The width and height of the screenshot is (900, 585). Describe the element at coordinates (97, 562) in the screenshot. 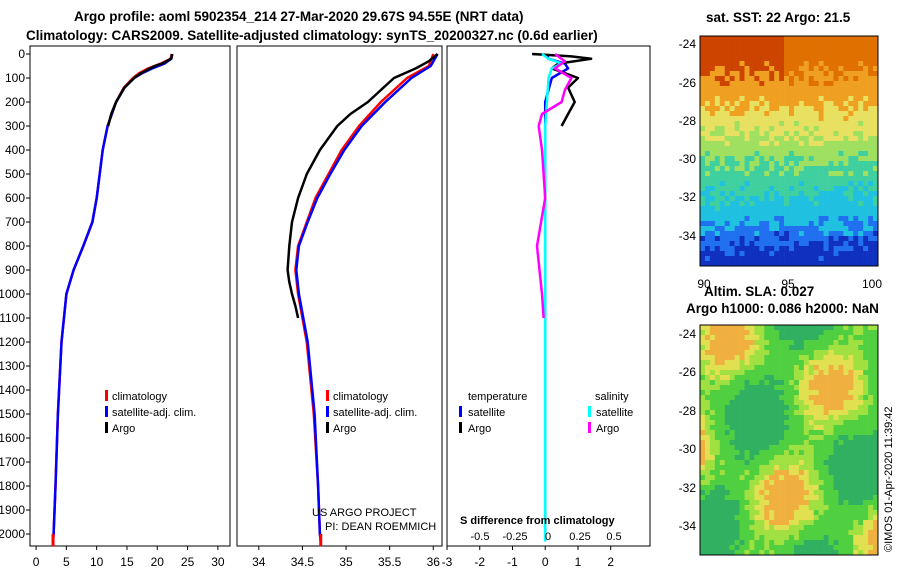

I see `x-tick-label: 10` at that location.